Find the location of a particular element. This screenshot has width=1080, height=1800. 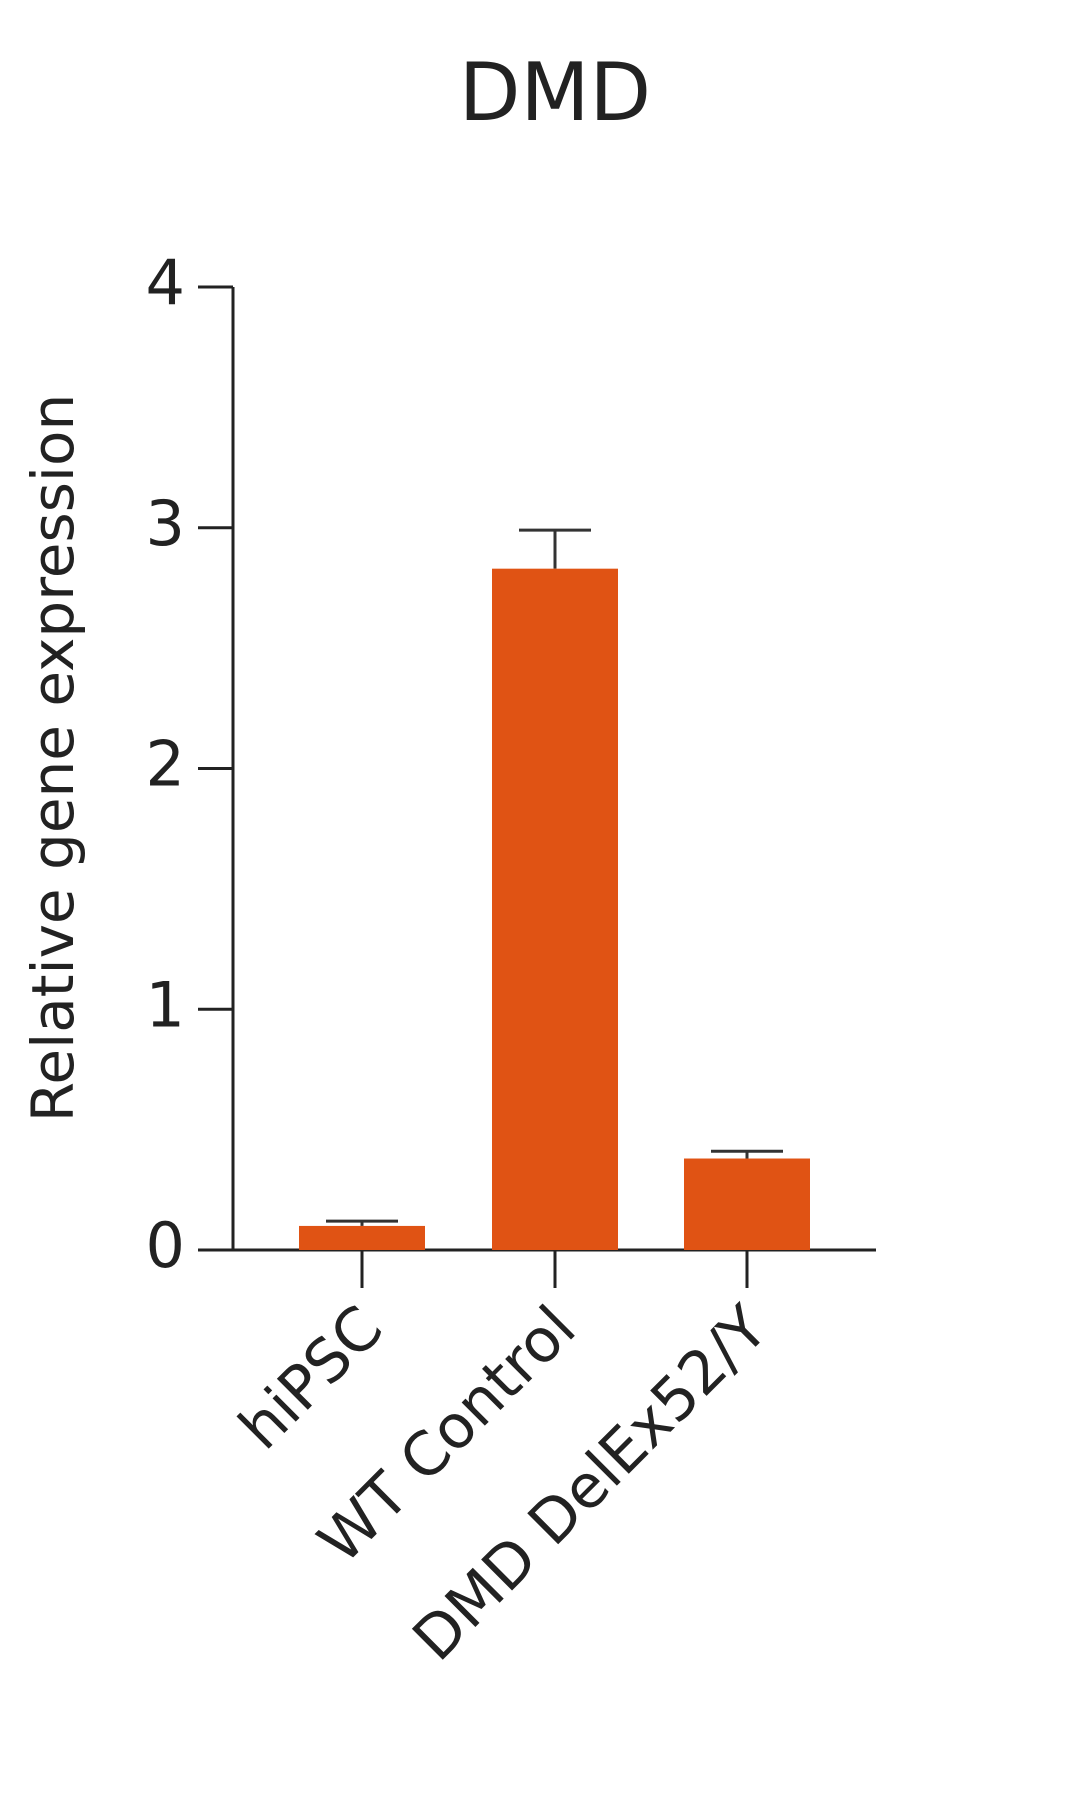

y-tick-label: 2 is located at coordinates (165, 764).